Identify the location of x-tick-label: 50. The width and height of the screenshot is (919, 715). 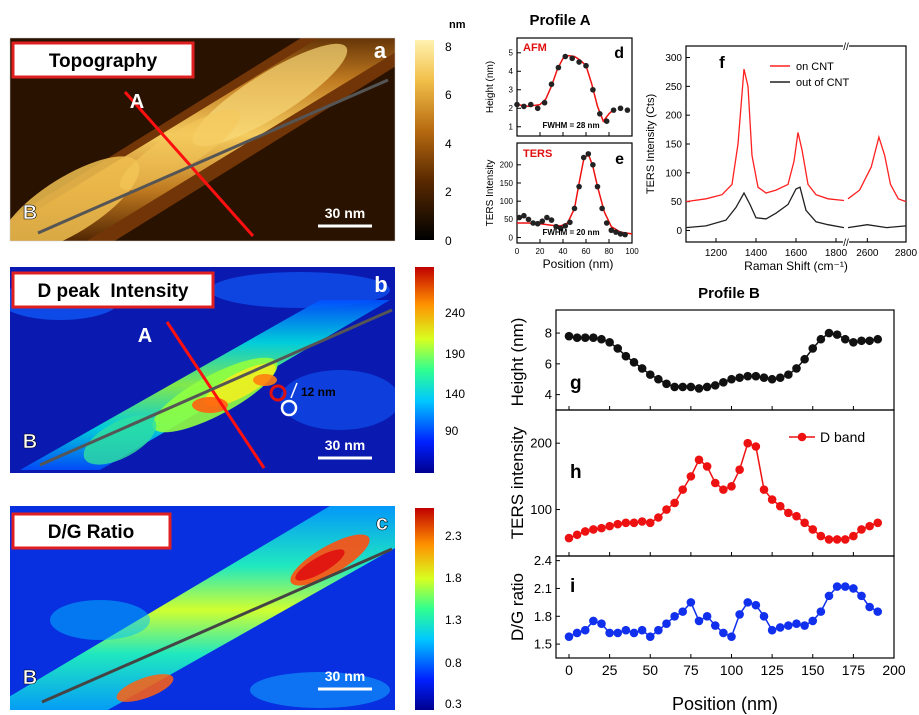
(650, 670).